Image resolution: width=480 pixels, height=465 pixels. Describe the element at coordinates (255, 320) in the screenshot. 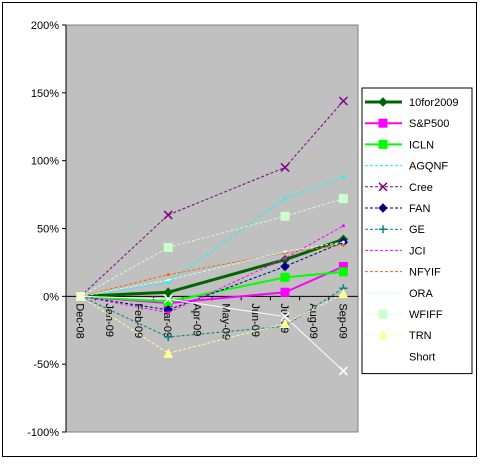

I see `x-tick-label: Jun-09` at that location.